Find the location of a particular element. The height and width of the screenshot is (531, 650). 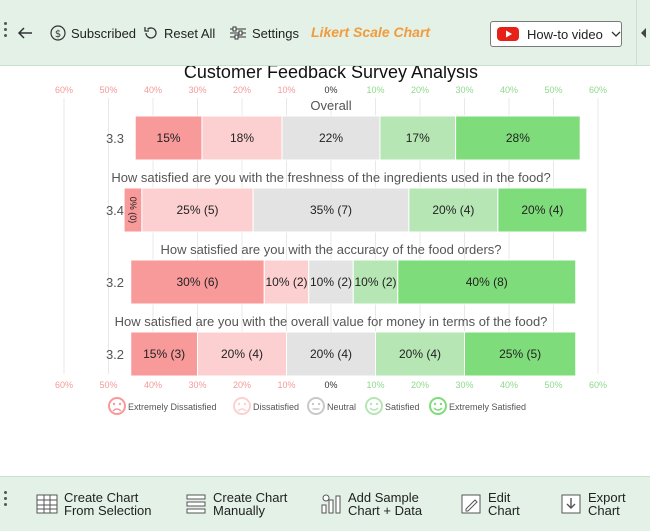

data-label: 30% (6) is located at coordinates (197, 282).